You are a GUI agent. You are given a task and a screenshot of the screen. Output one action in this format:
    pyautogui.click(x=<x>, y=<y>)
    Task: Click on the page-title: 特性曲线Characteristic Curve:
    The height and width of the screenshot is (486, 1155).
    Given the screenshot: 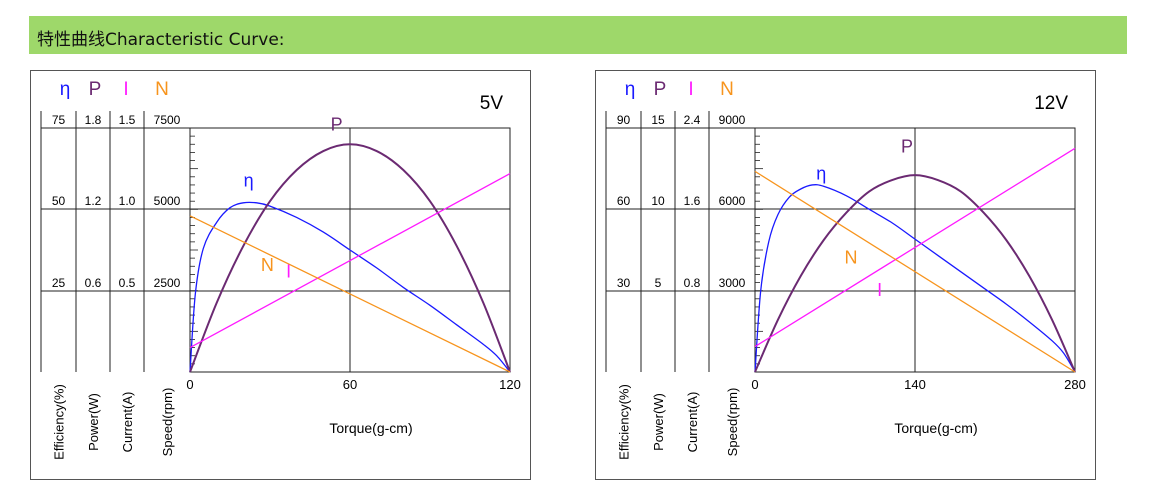 What is the action you would take?
    pyautogui.click(x=161, y=40)
    